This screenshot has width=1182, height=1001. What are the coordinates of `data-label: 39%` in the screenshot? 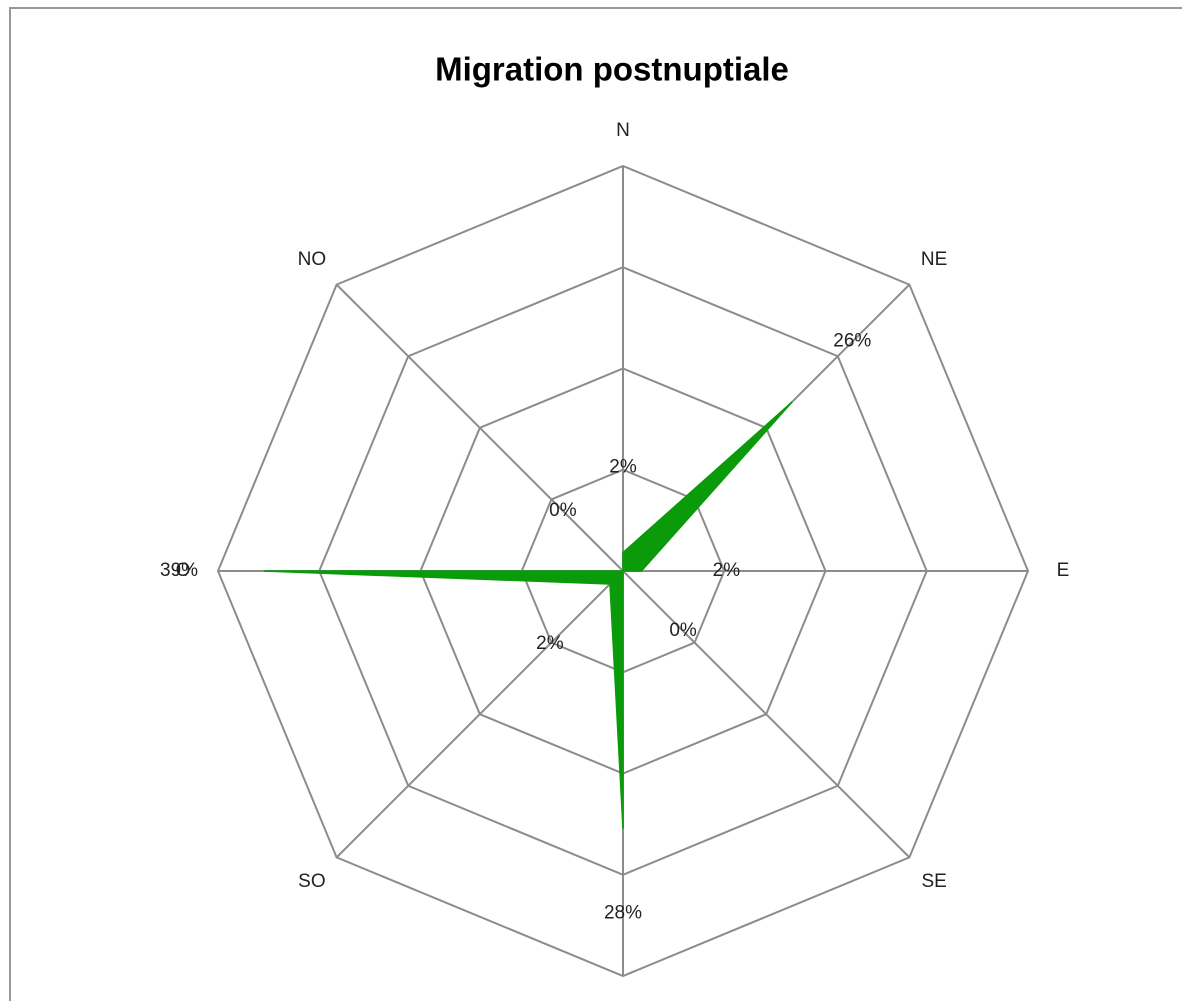 It's located at (179, 570).